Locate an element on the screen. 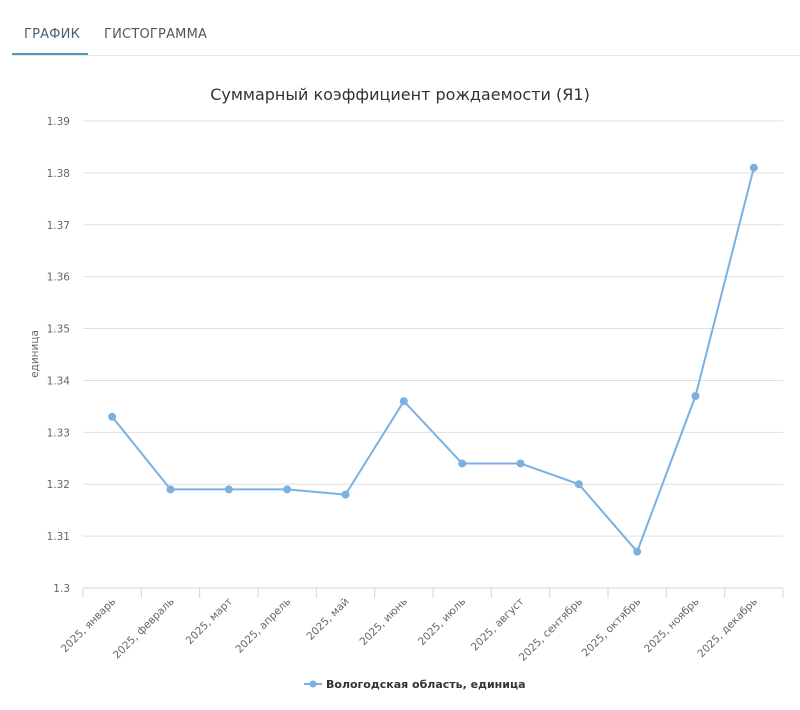  tab-bar: ГРАФИК ГИСТОГРАММА is located at coordinates (406, 28).